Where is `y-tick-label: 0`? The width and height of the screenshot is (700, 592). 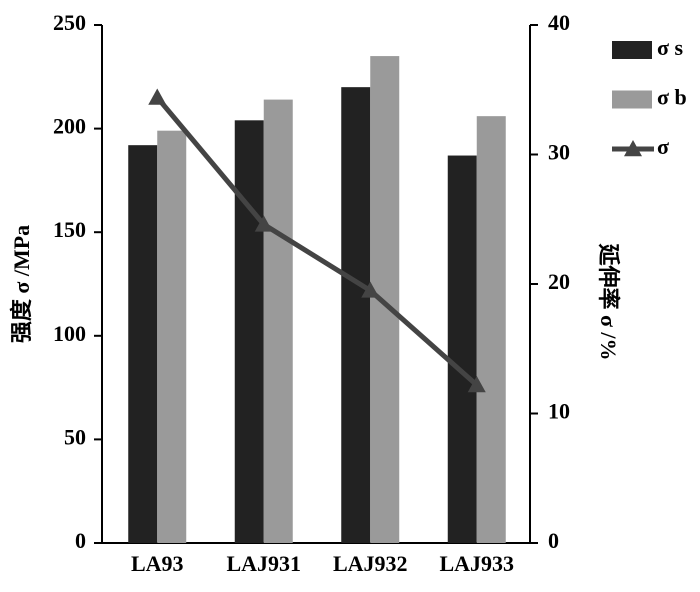
y-tick-label: 0 is located at coordinates (80, 540).